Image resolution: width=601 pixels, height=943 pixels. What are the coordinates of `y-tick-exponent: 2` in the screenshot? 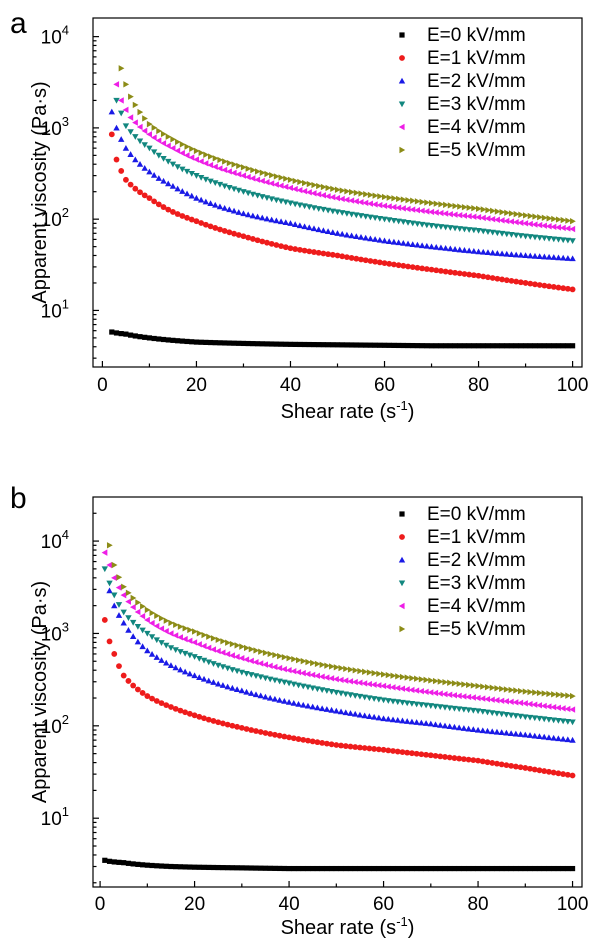 It's located at (65, 212).